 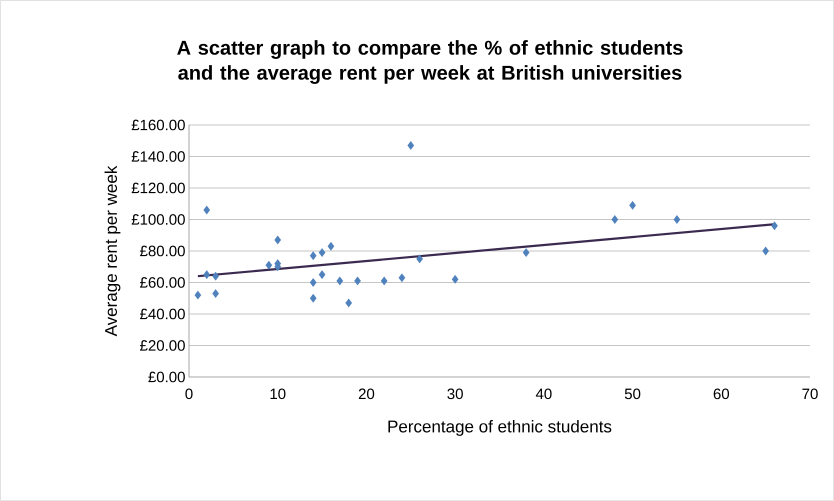 What do you see at coordinates (158, 188) in the screenshot?
I see `y-tick-label: £120.00` at bounding box center [158, 188].